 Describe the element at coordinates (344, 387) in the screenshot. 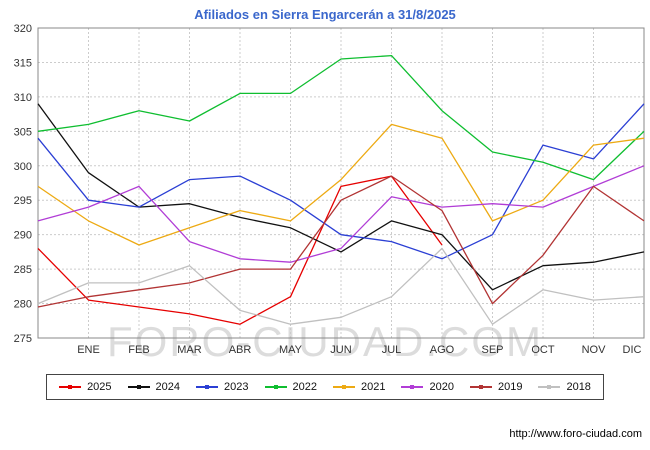

I see `legend-line-sample-2021` at that location.